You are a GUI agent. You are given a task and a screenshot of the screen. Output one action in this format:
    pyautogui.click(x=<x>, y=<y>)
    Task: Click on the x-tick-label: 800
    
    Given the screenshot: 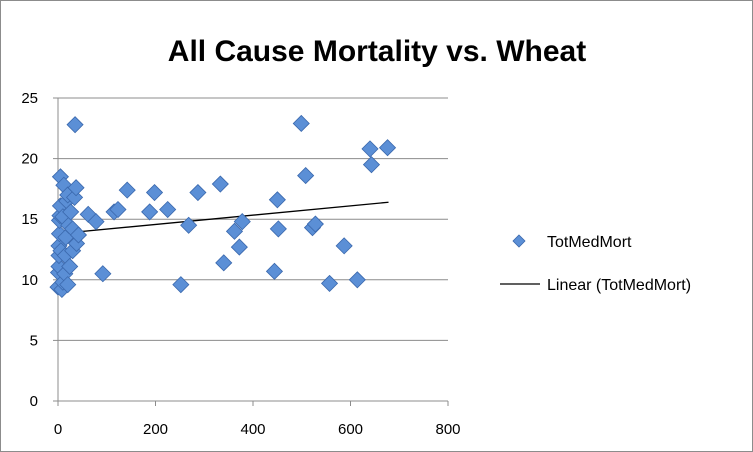 What is the action you would take?
    pyautogui.click(x=447, y=429)
    